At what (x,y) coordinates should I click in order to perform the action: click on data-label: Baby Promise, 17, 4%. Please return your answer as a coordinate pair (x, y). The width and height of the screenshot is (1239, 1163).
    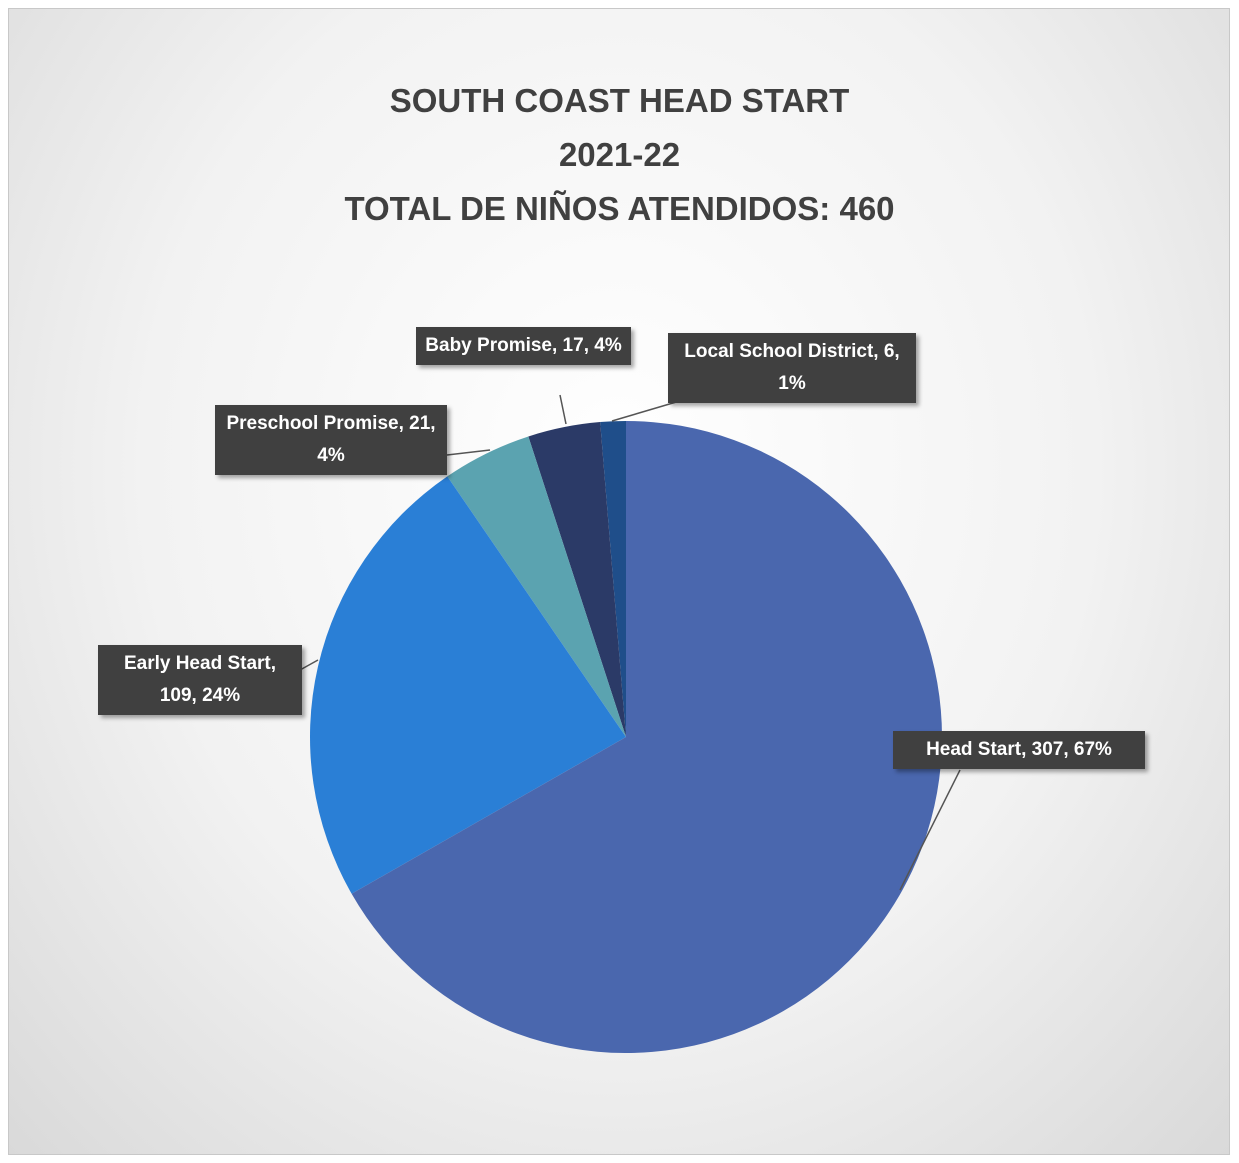
    Looking at the image, I should click on (523, 346).